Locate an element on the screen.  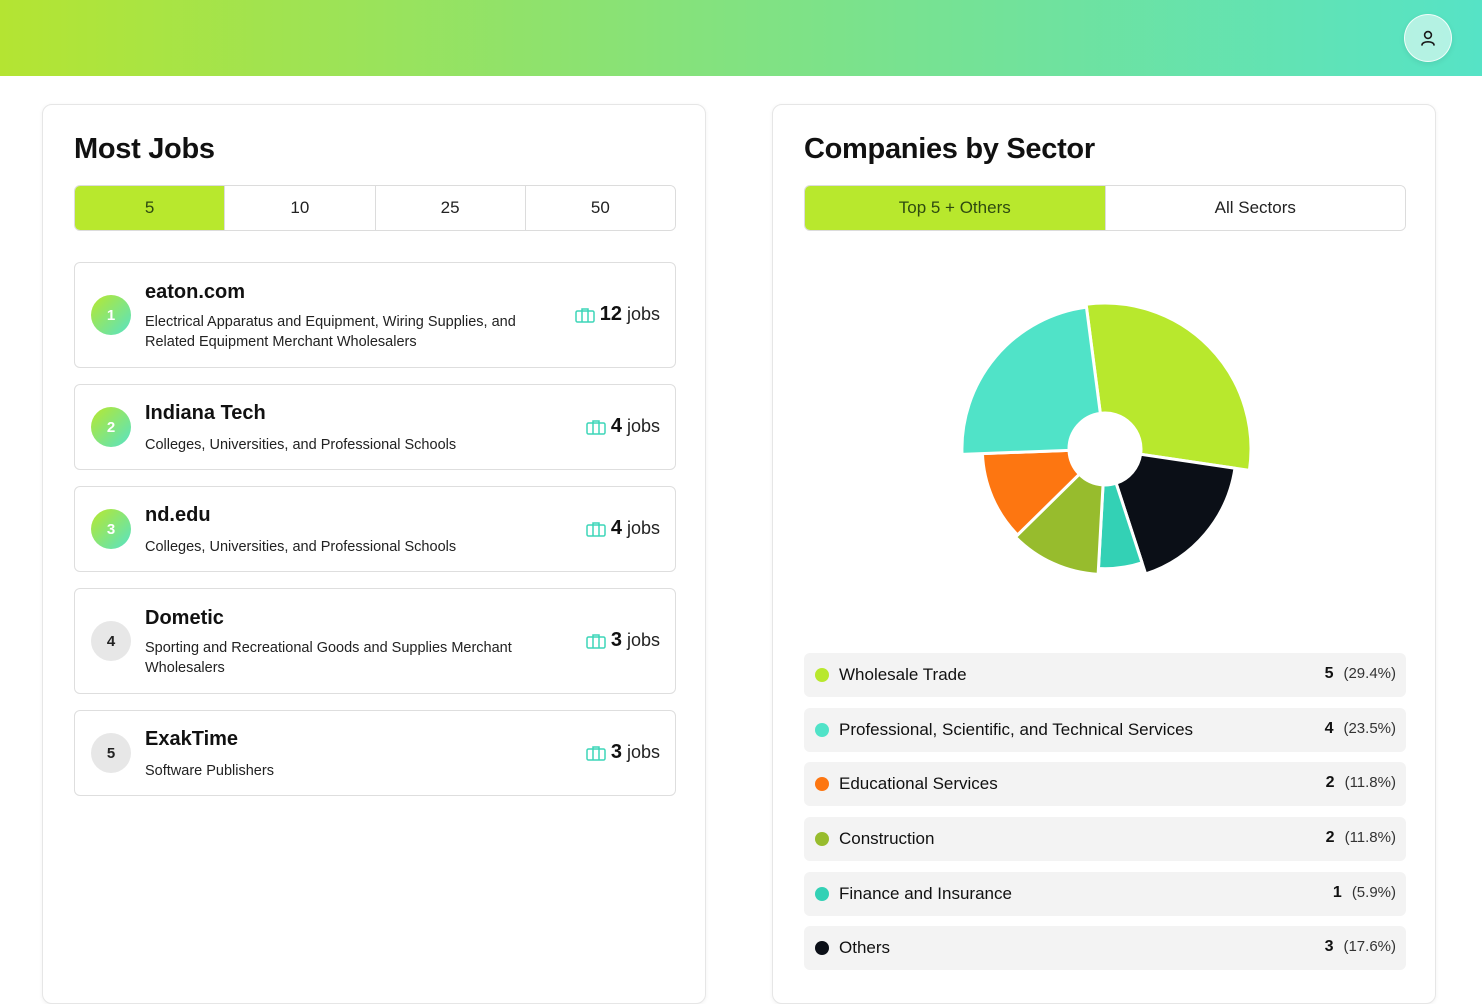
job-count: 12 jobs is located at coordinates (617, 314).